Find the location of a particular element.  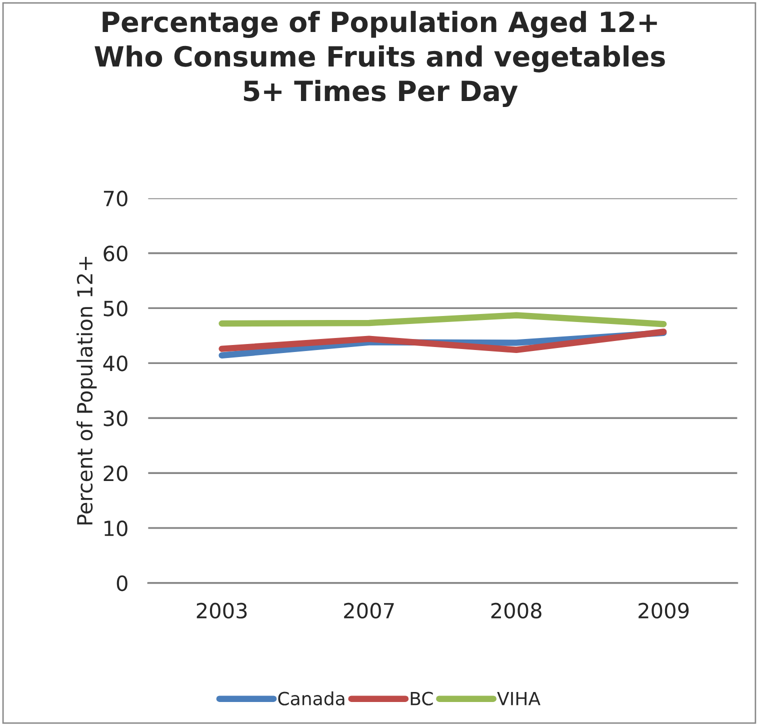

x-tick-label: 2008 is located at coordinates (516, 610).